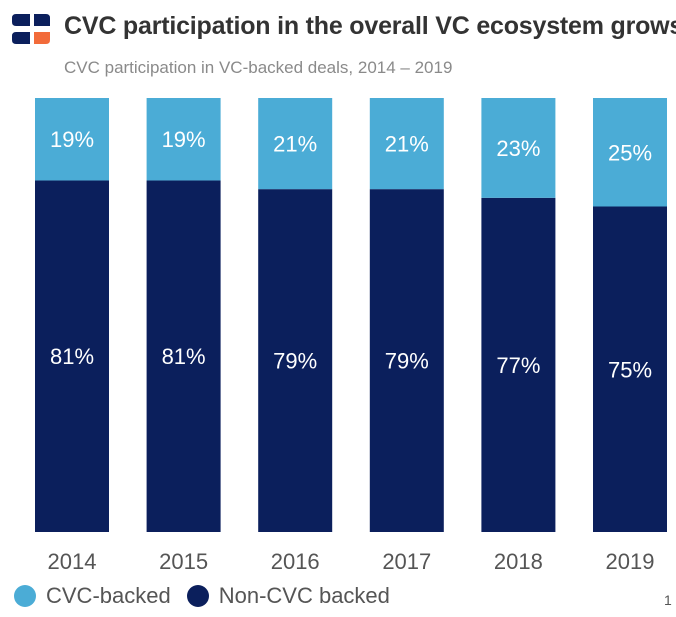 The width and height of the screenshot is (676, 617). I want to click on page-number: 1, so click(668, 600).